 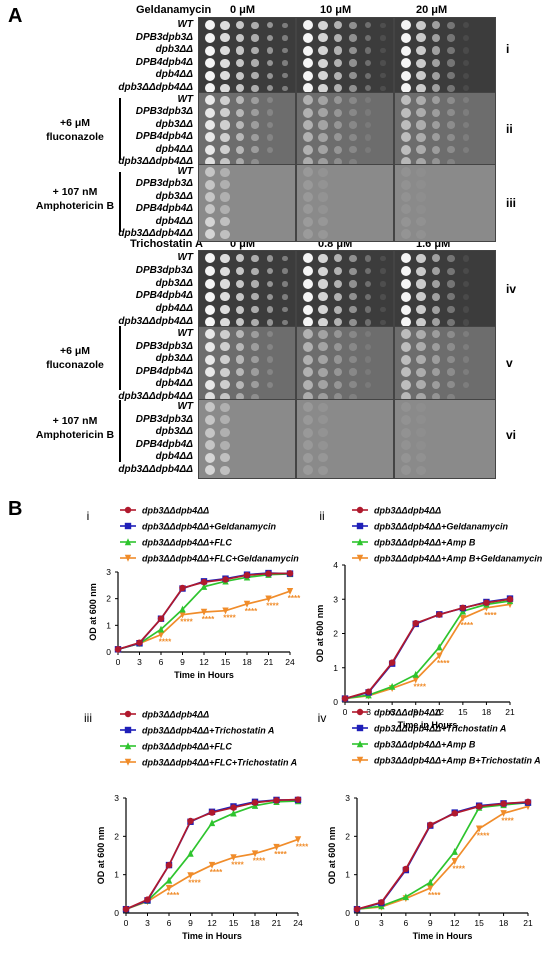 What do you see at coordinates (174, 221) in the screenshot?
I see `strain-label: dpb4ΔΔ` at bounding box center [174, 221].